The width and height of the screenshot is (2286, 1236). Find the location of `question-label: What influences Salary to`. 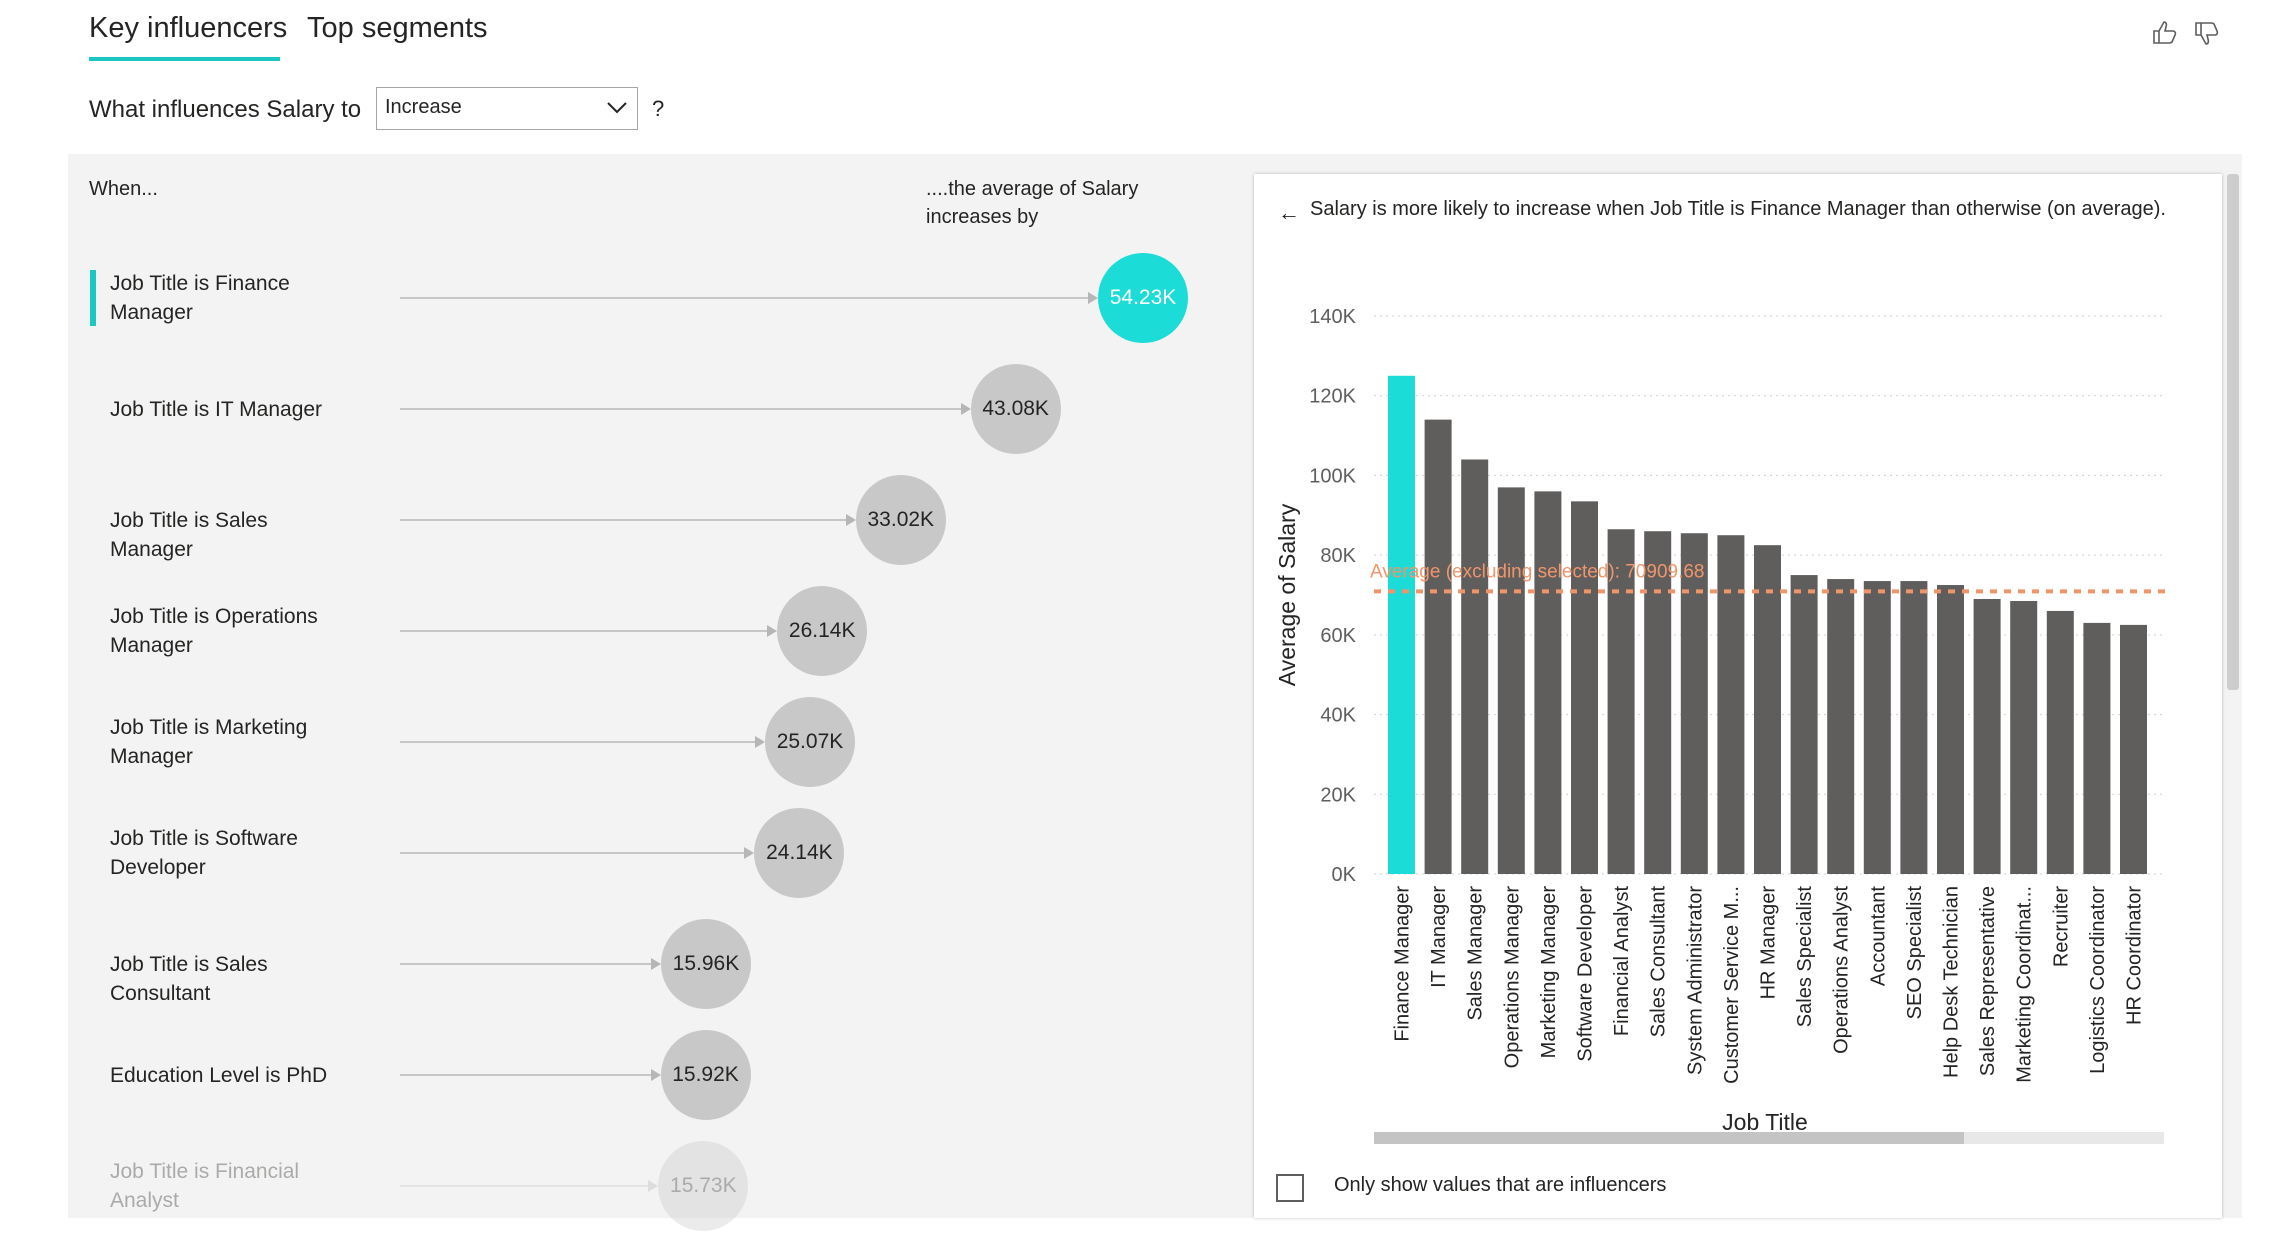

question-label: What influences Salary to is located at coordinates (225, 109).